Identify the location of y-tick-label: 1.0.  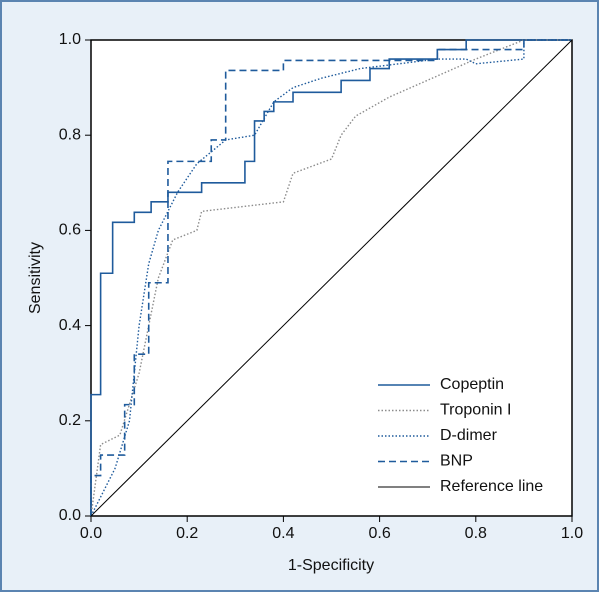
(70, 39).